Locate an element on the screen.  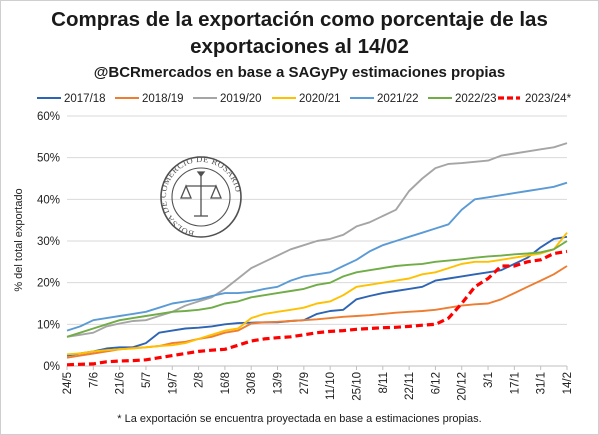
x-tick-label: 19/7 is located at coordinates (173, 383).